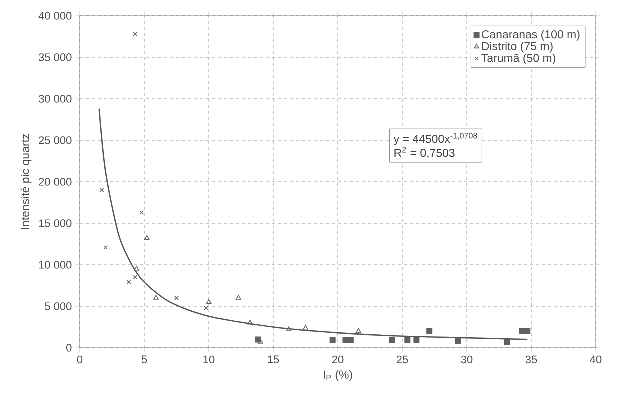 The height and width of the screenshot is (402, 618). Describe the element at coordinates (274, 360) in the screenshot. I see `x-tick-label: 15` at that location.